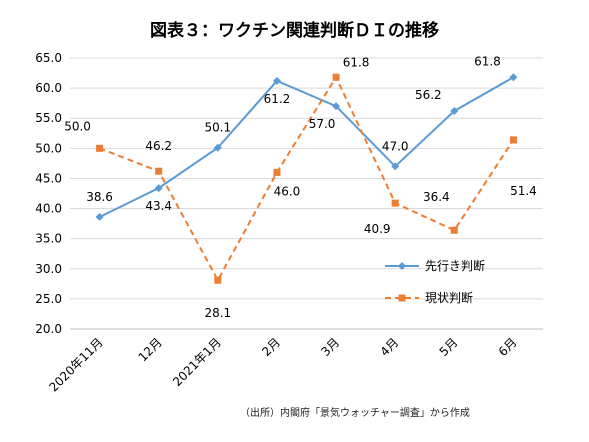  What do you see at coordinates (75, 364) in the screenshot?
I see `x-tick-label: 2020年11月` at bounding box center [75, 364].